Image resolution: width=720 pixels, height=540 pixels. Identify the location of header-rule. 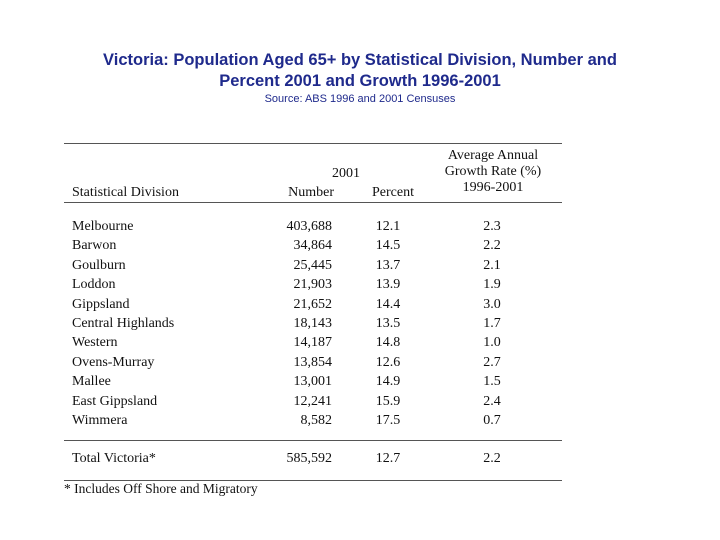
(313, 202).